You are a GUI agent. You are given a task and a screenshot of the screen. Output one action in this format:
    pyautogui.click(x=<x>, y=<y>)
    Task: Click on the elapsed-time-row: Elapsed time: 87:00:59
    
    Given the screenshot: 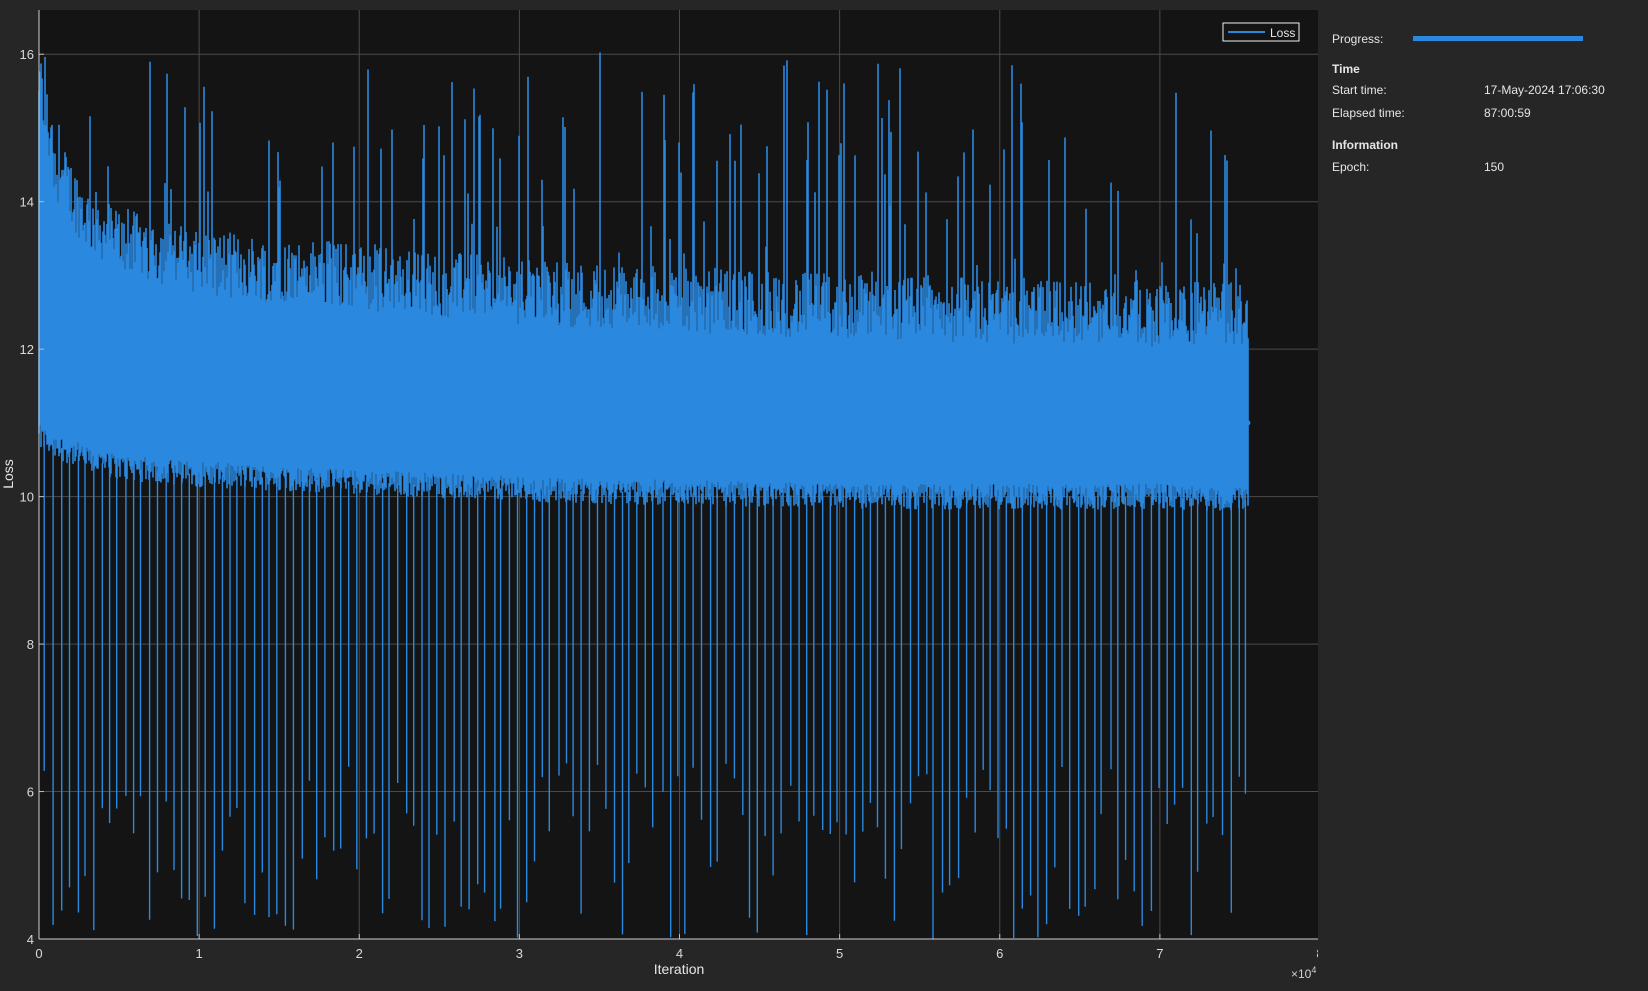 What is the action you would take?
    pyautogui.click(x=1431, y=113)
    